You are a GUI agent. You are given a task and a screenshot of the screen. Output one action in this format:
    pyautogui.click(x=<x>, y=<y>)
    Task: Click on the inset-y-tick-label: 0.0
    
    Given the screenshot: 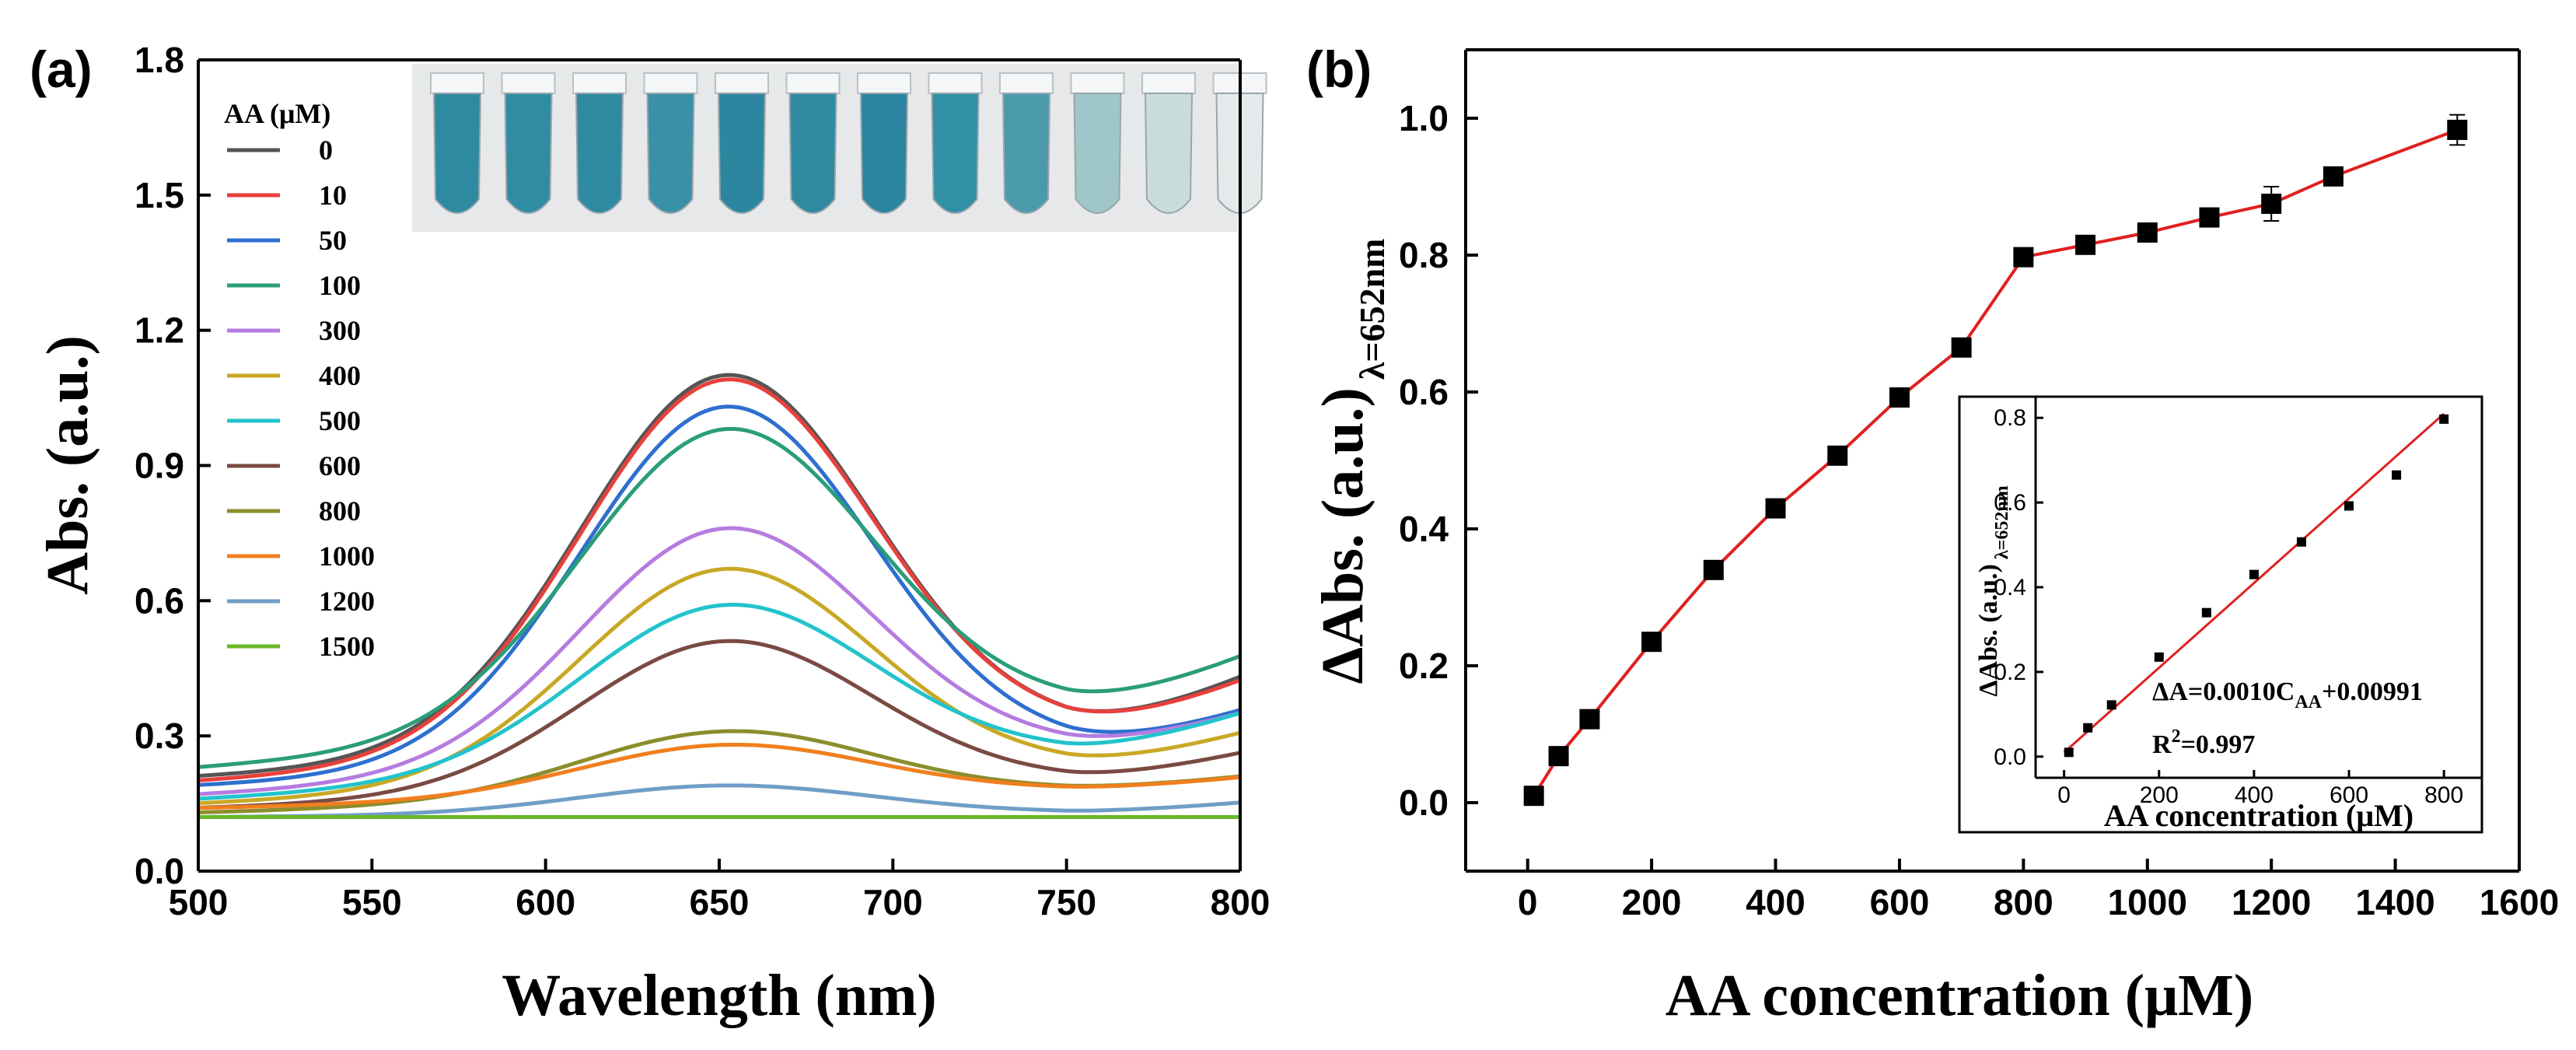 What is the action you would take?
    pyautogui.click(x=2010, y=757)
    